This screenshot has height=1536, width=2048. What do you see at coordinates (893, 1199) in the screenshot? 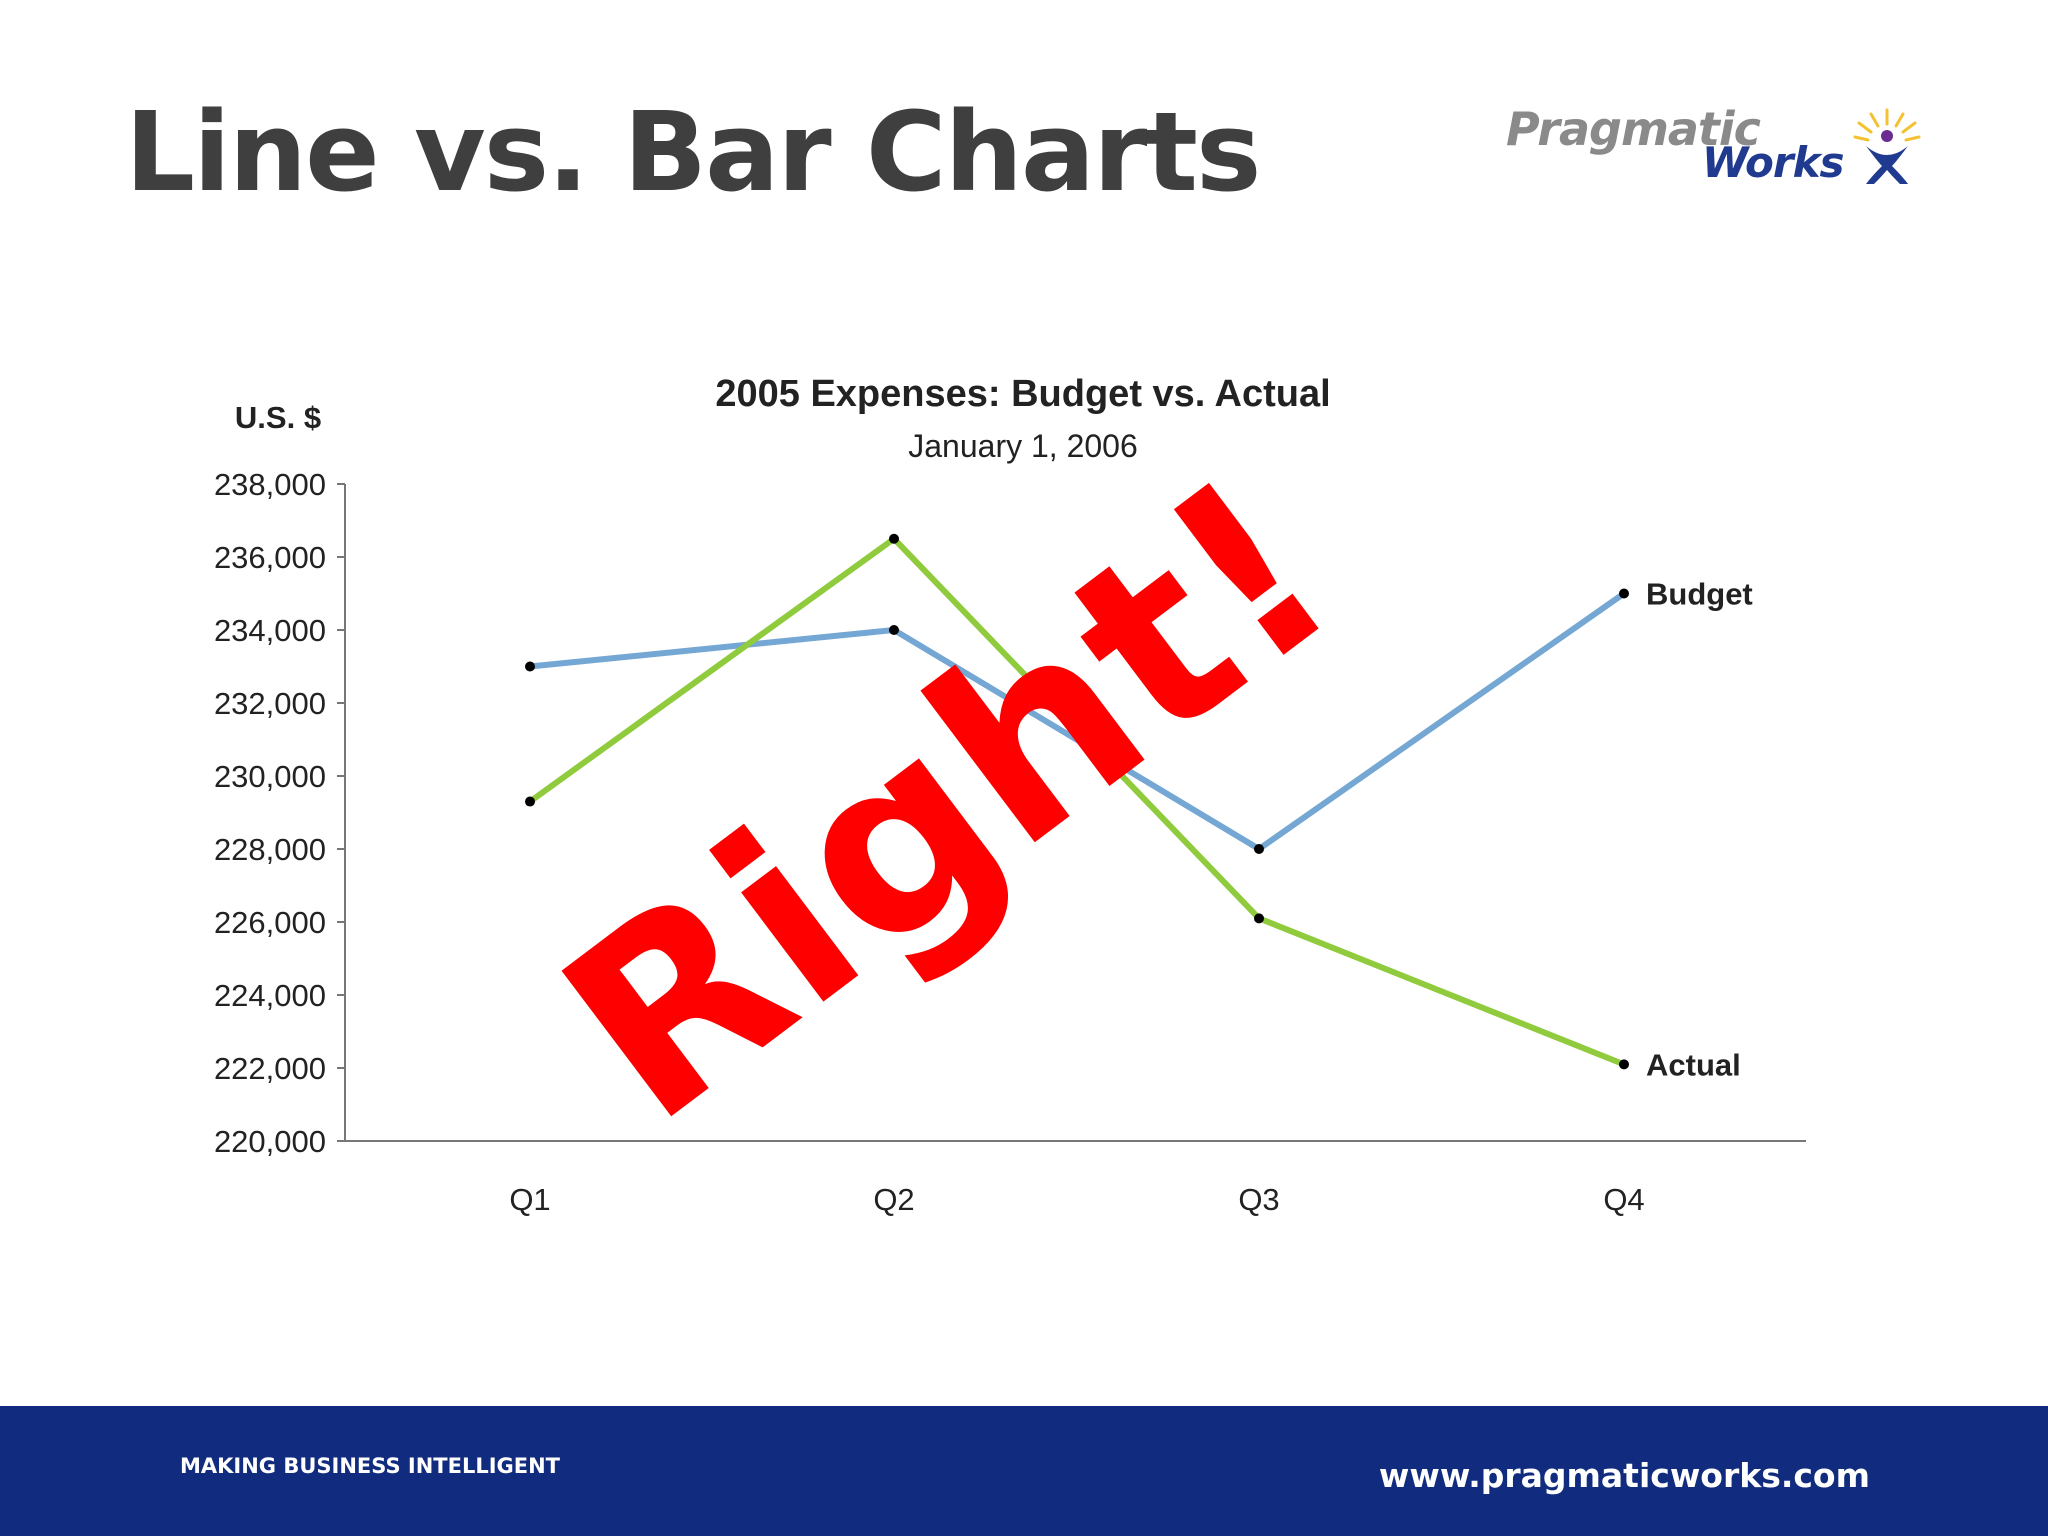
I see `x-tick-label: Q2` at bounding box center [893, 1199].